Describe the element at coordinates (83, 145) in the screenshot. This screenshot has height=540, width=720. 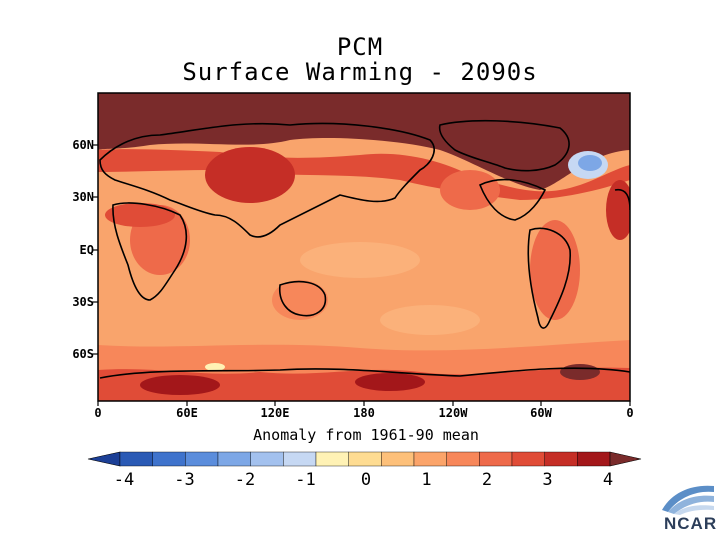
I see `lat-label-60n: 60N` at that location.